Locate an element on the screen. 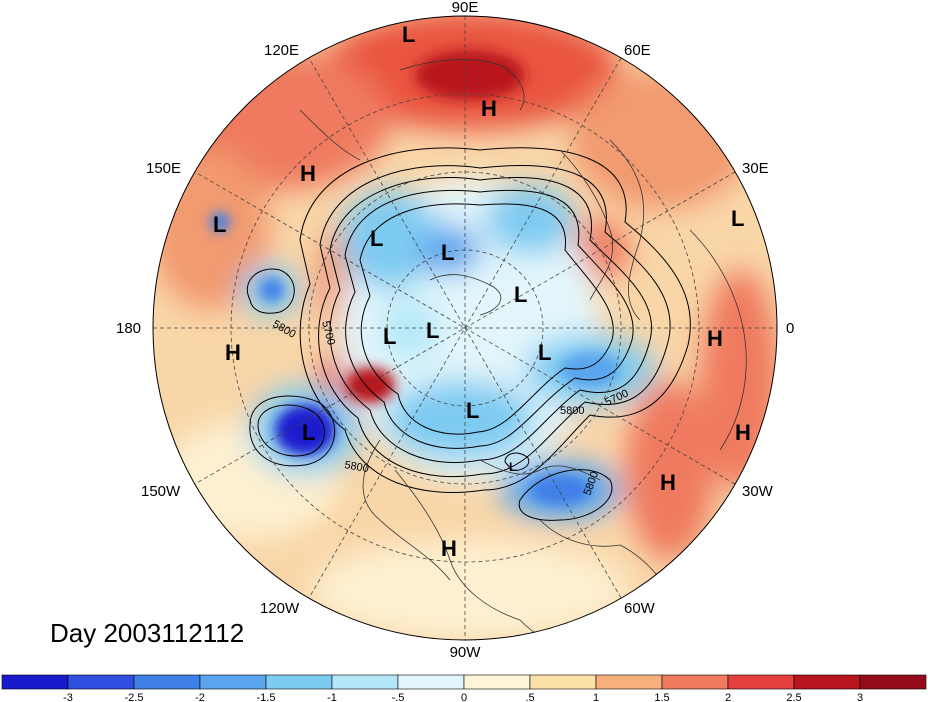 This screenshot has width=928, height=702. colorbar-tick-label: -2 is located at coordinates (200, 697).